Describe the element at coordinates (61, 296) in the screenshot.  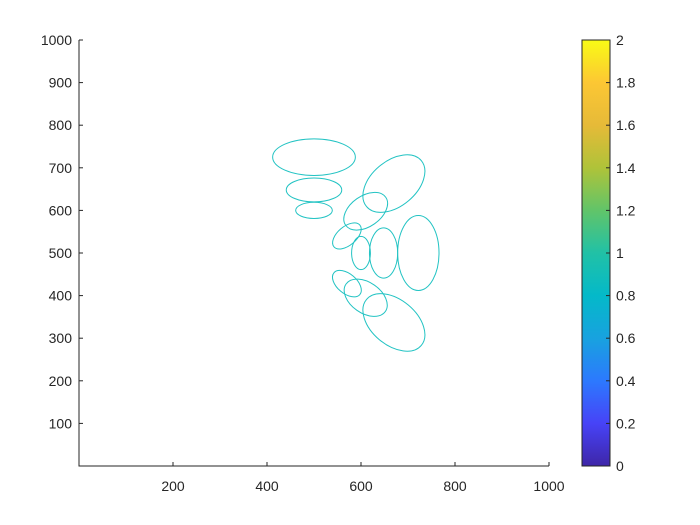
I see `y-tick-label: 400` at that location.